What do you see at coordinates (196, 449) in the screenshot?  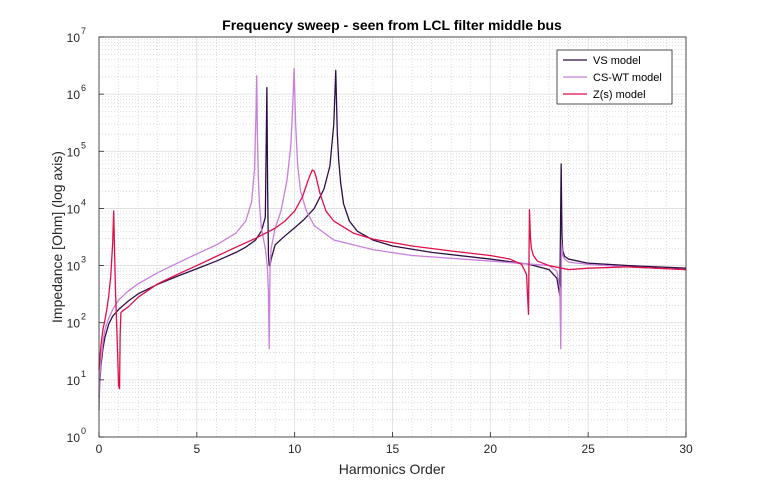 I see `x-tick-label: 5` at bounding box center [196, 449].